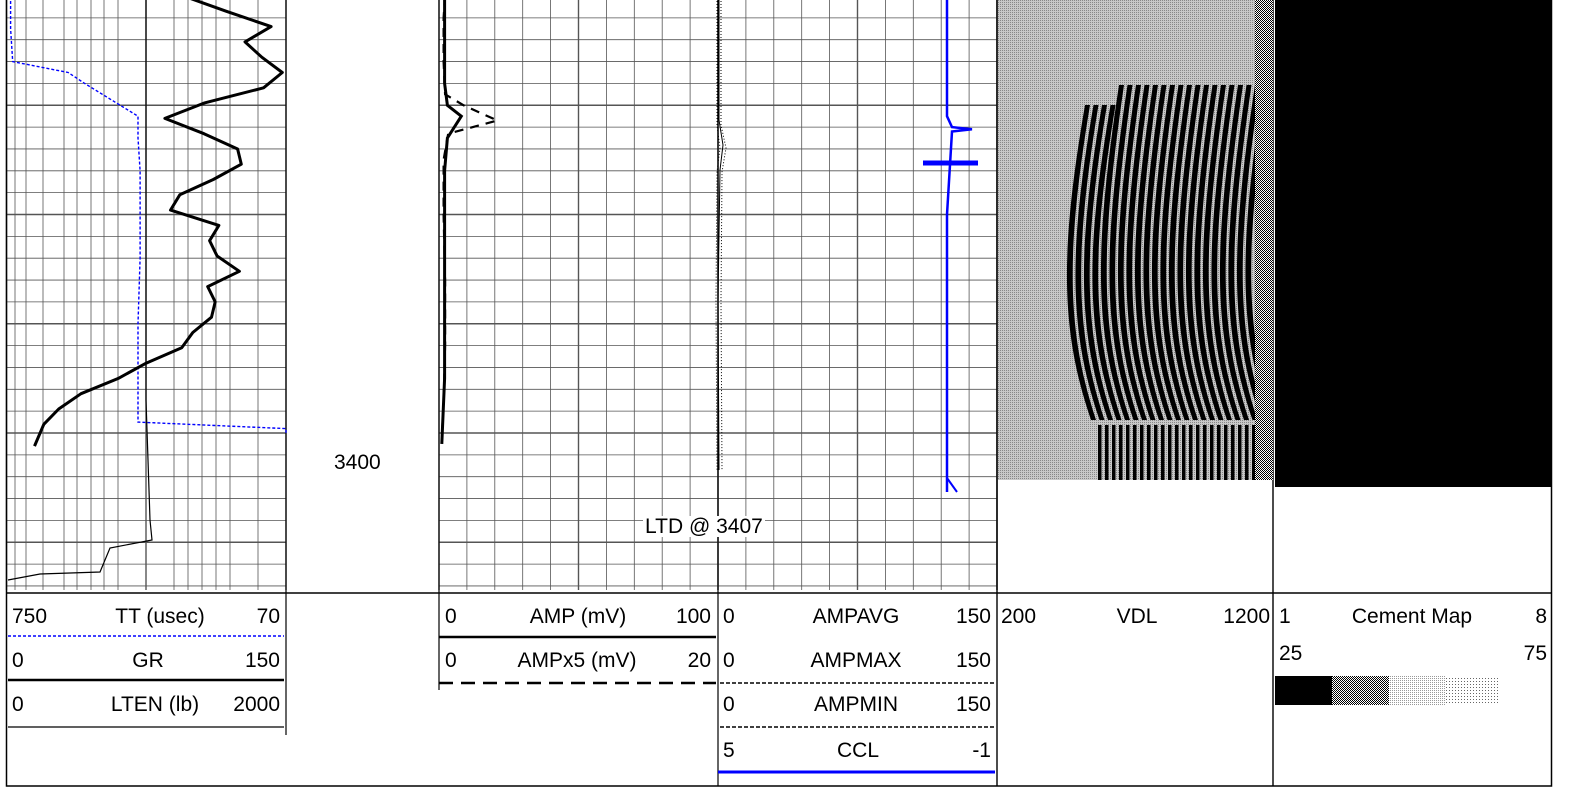  I want to click on legend-swatch-black, so click(1303, 690).